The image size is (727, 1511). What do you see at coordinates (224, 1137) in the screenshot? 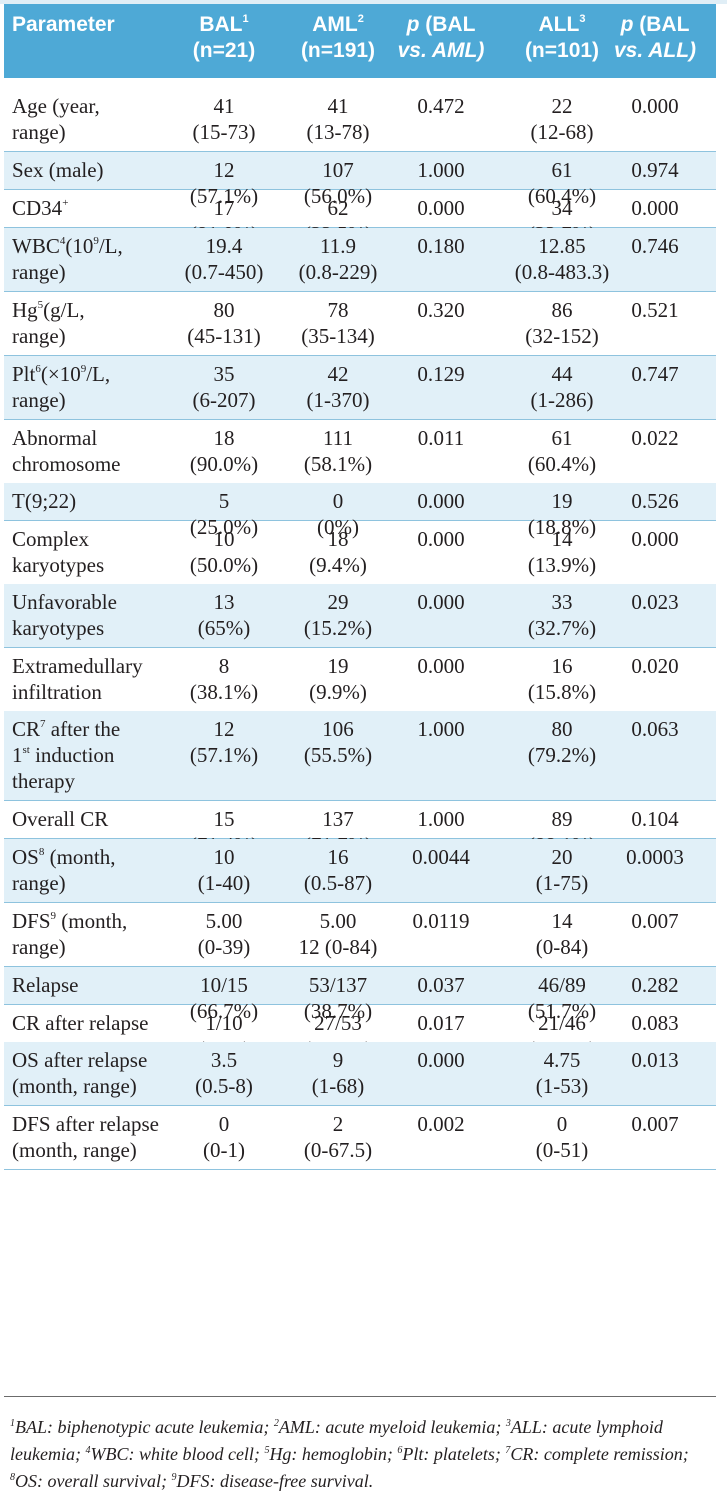
I see `cell-bal: 0 (0-1)` at bounding box center [224, 1137].